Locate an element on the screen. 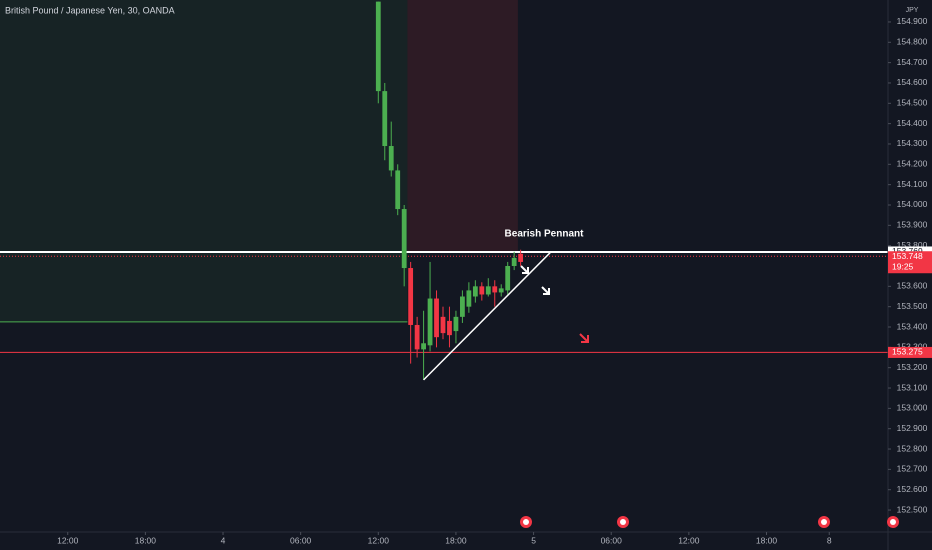  y-tick-label: 153.500 is located at coordinates (912, 306).